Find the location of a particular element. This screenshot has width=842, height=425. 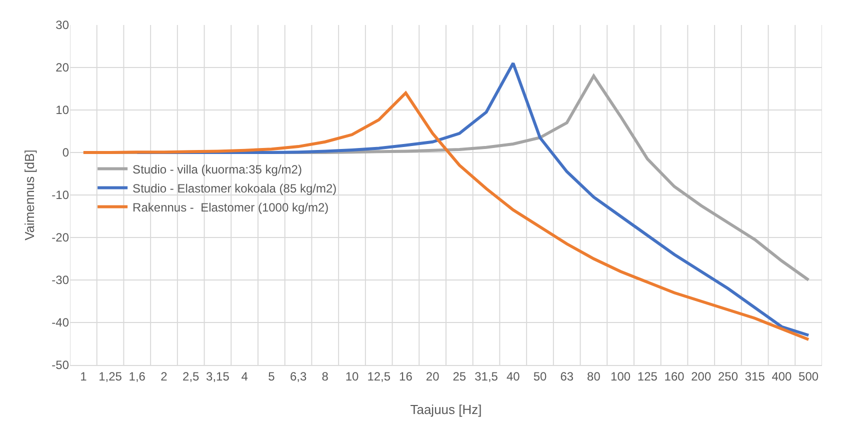

y-tick-label: 20 is located at coordinates (63, 67).